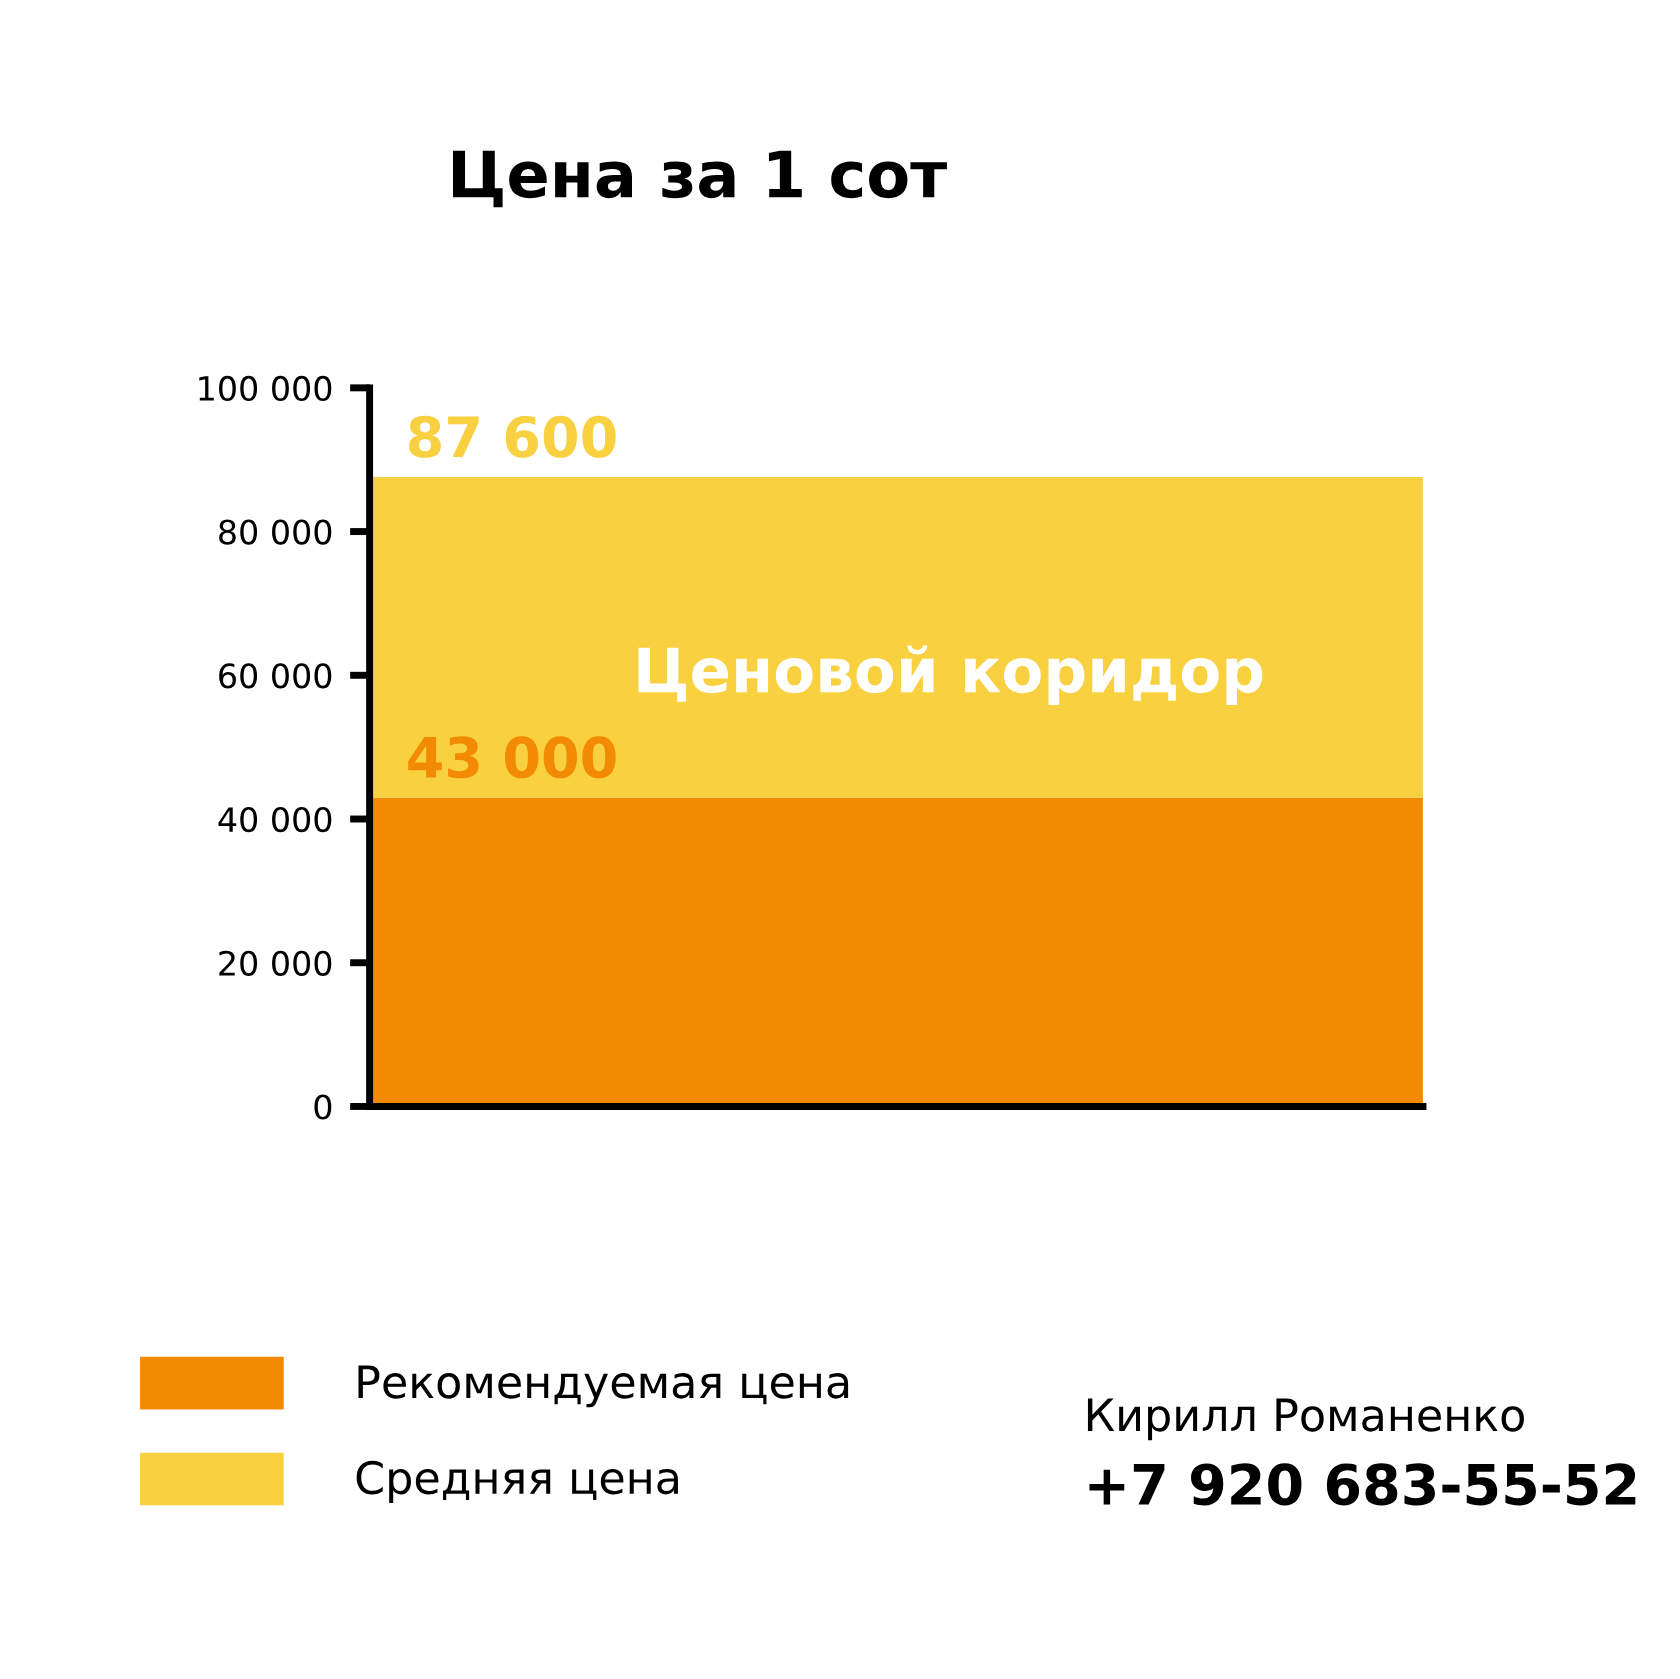 The height and width of the screenshot is (1679, 1680). I want to click on y-tick-label: 40 000, so click(275, 819).